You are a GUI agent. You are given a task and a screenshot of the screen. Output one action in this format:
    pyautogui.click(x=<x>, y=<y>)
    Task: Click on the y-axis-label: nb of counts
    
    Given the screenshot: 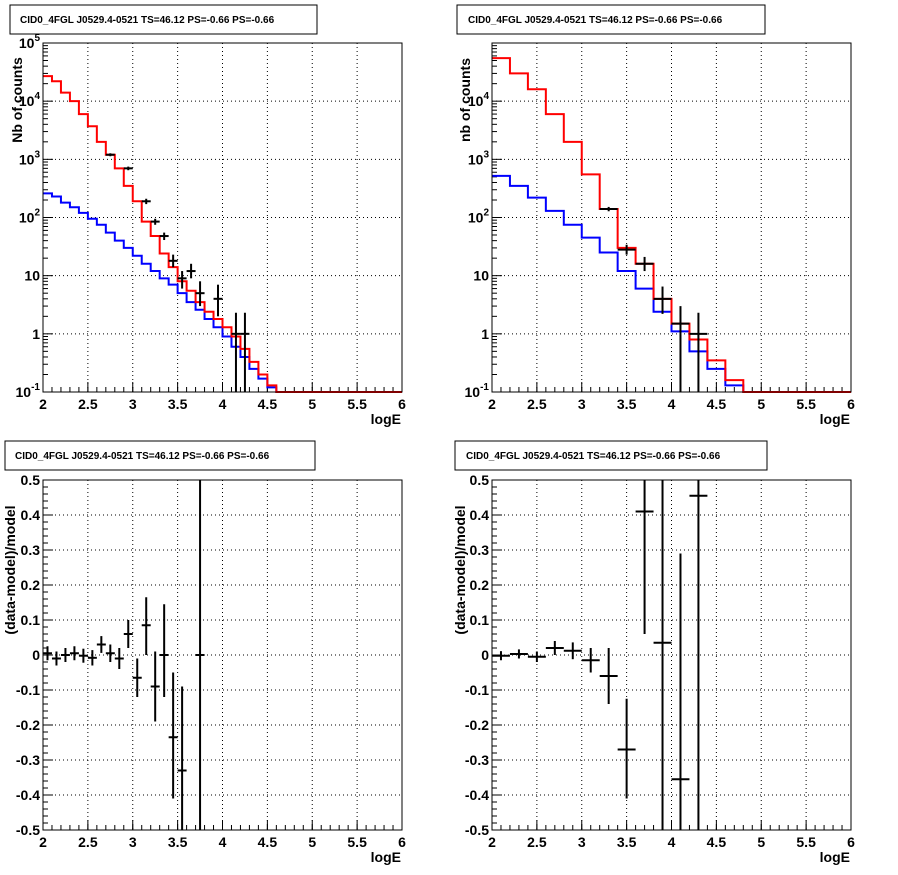 What is the action you would take?
    pyautogui.click(x=465, y=100)
    